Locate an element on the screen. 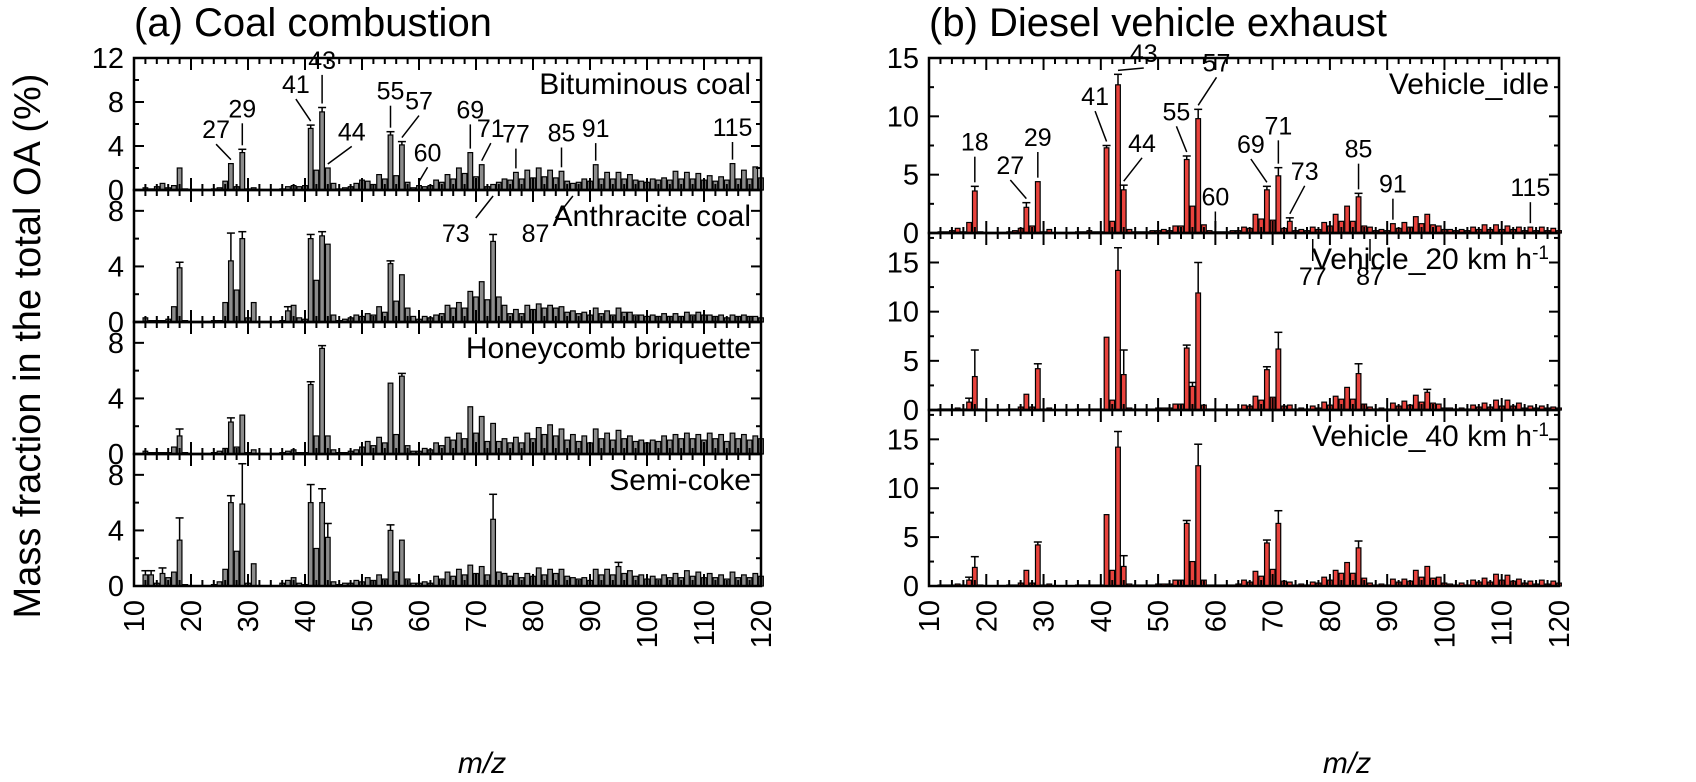  annotation-mz-85: 85 is located at coordinates (562, 134).